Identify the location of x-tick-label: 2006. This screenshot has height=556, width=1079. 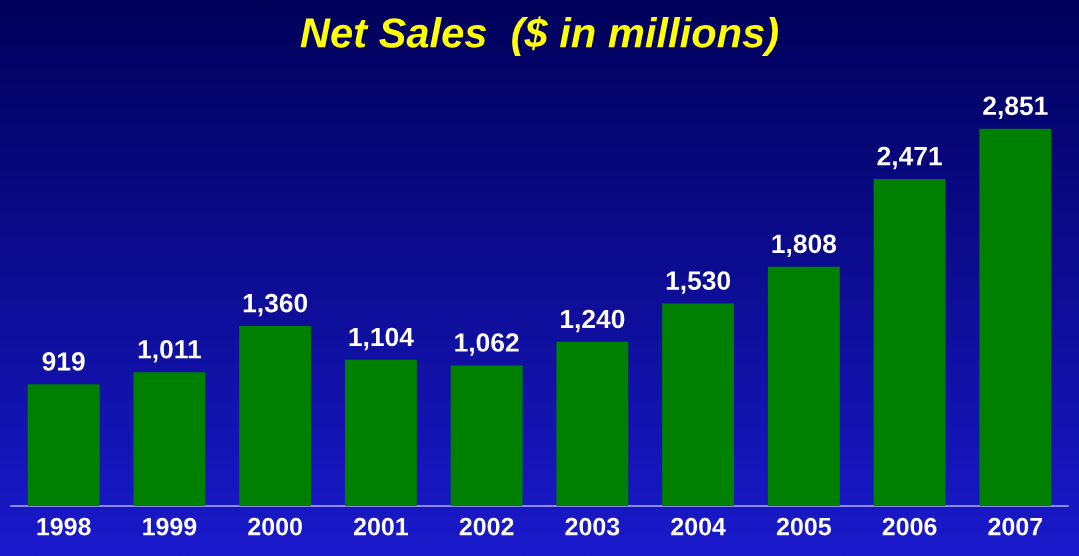
(909, 526).